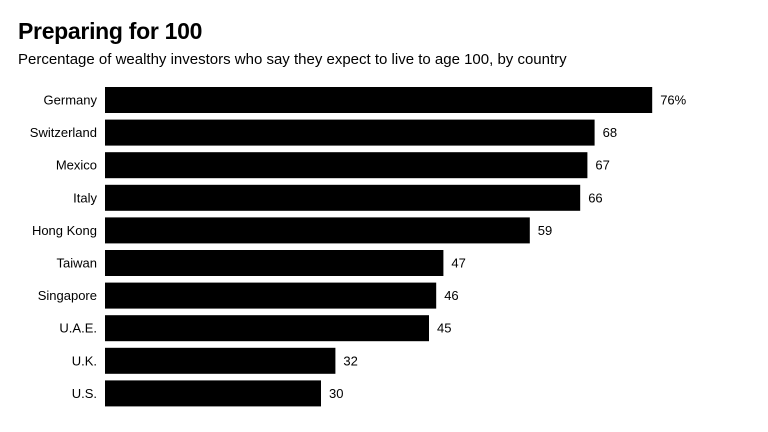 This screenshot has width=768, height=432. I want to click on value-label: 59, so click(545, 230).